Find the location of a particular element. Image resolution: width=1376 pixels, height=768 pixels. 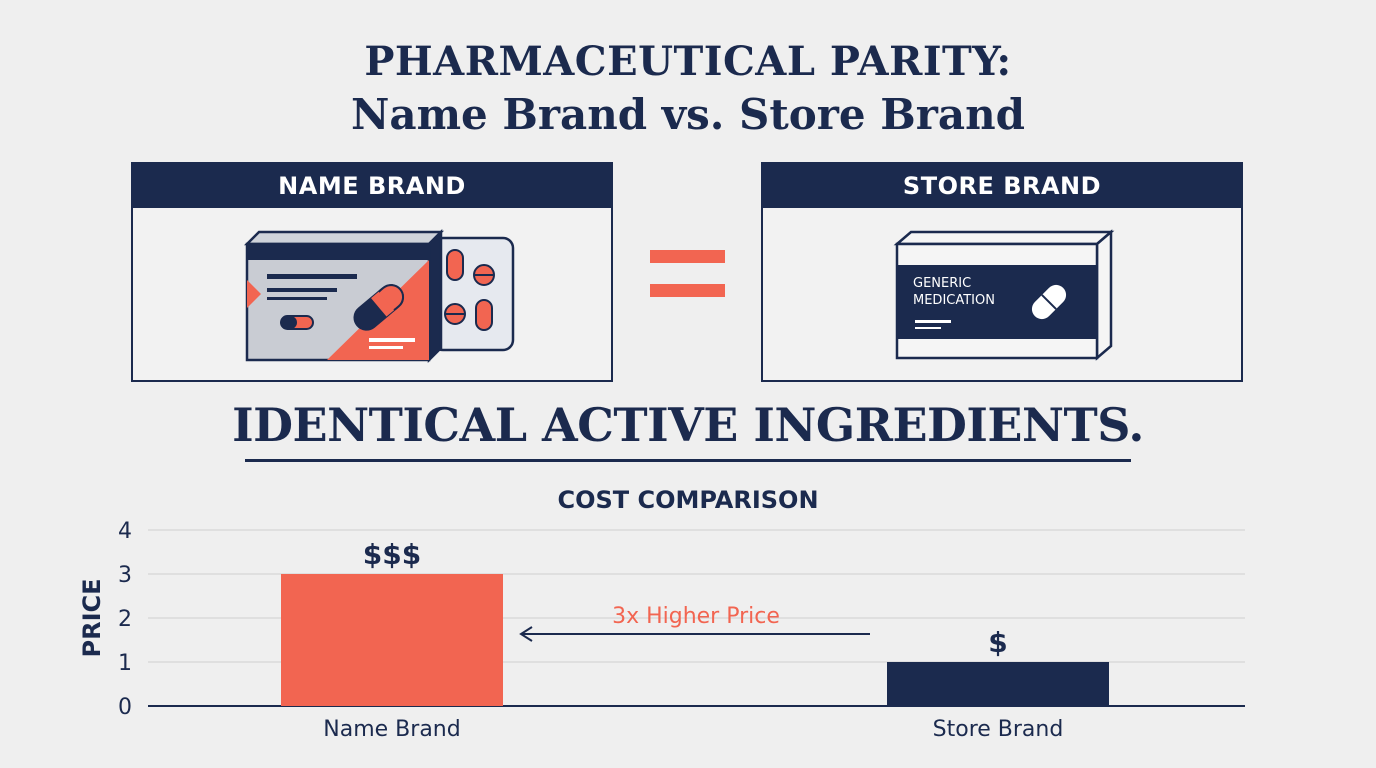

y-axis-label: PRICE is located at coordinates (92, 617).